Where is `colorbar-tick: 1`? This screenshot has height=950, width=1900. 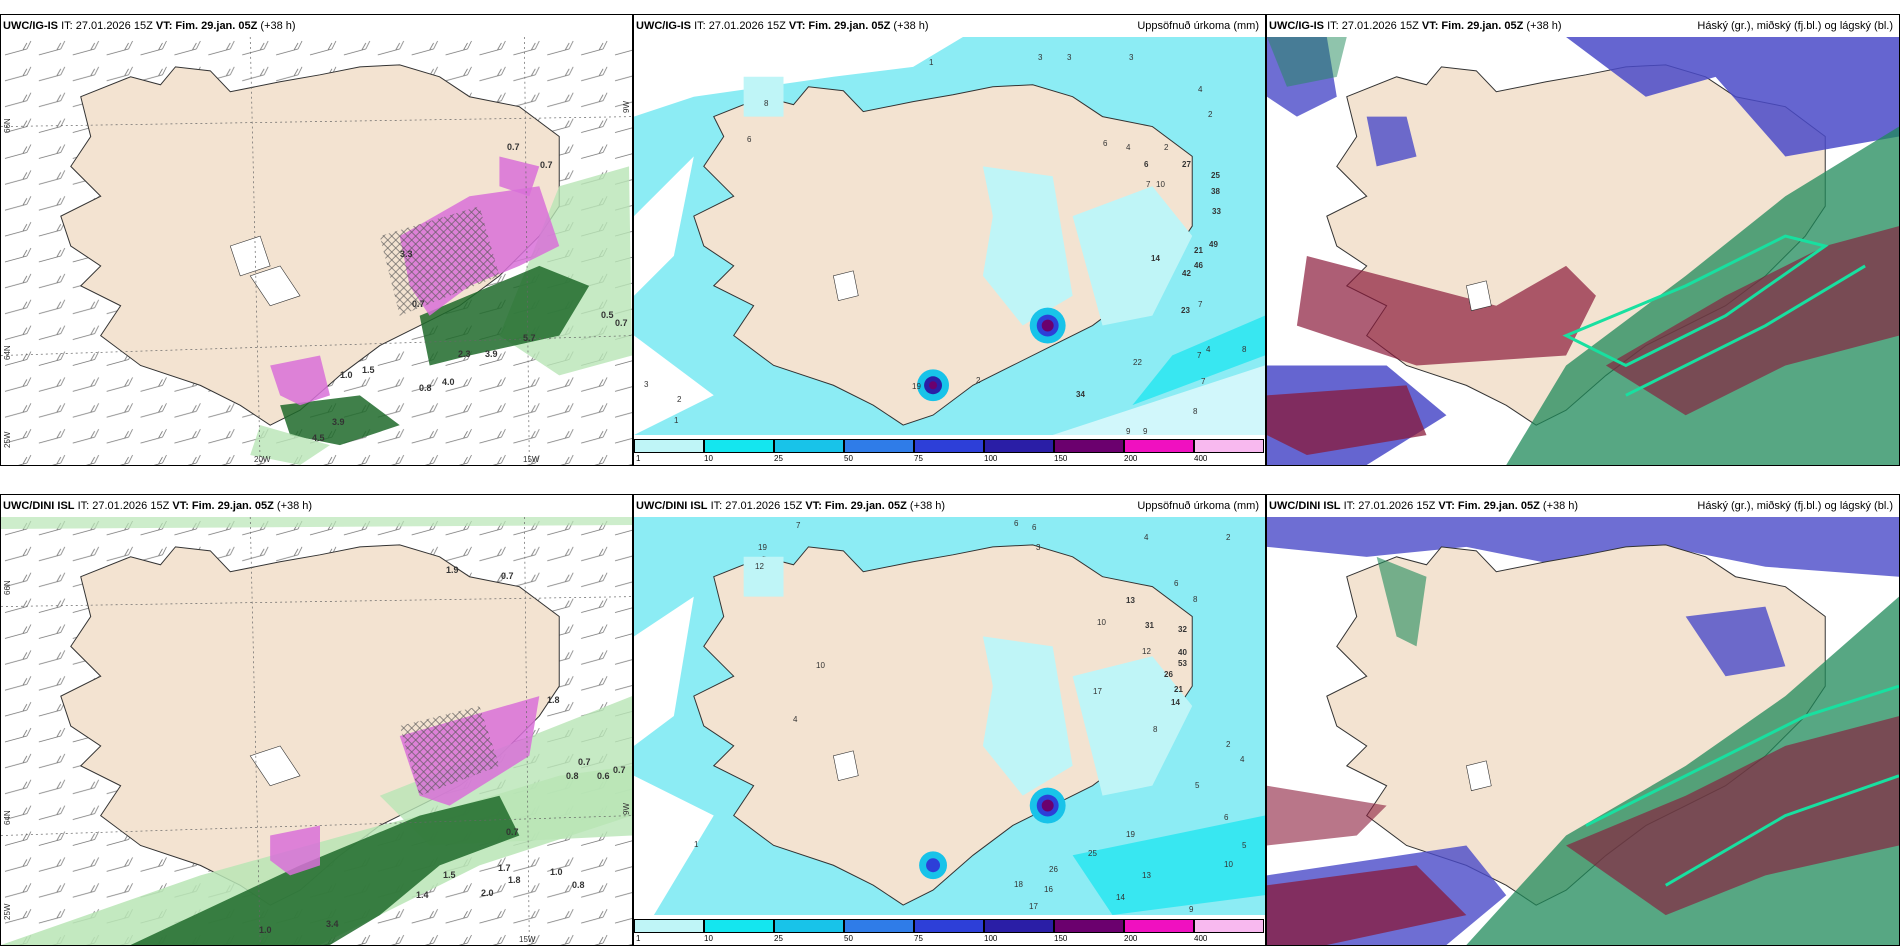 colorbar-tick: 1 is located at coordinates (638, 458).